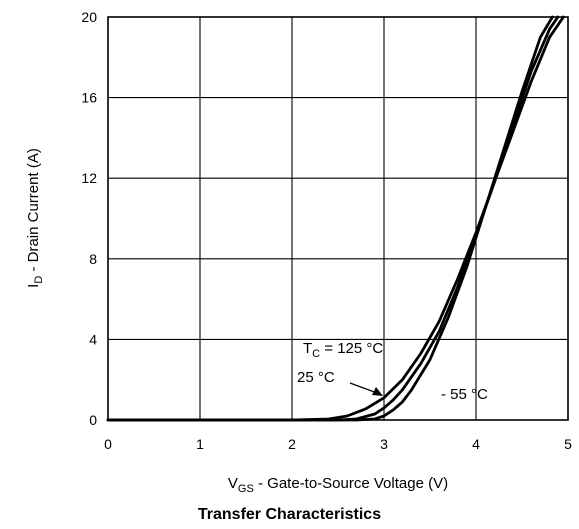 Image resolution: width=579 pixels, height=529 pixels. I want to click on x-tick-label: 5, so click(568, 444).